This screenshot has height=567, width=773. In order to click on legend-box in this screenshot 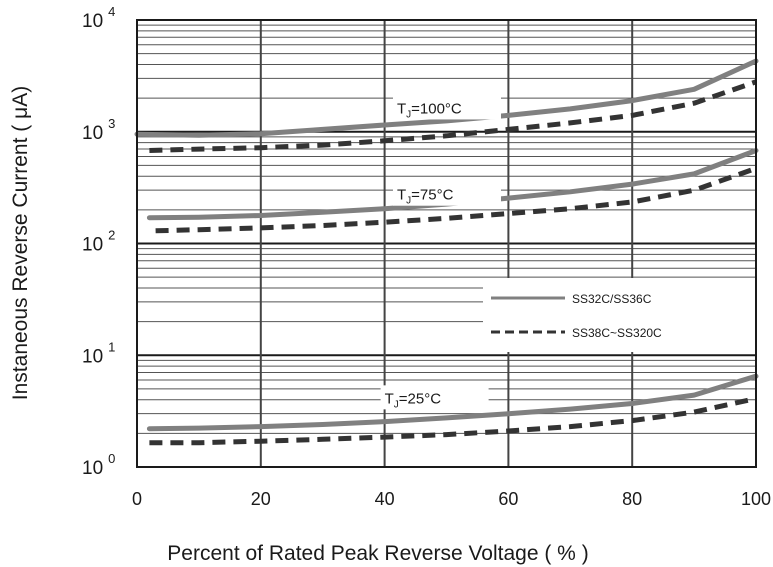, I will do `click(619, 315)`.